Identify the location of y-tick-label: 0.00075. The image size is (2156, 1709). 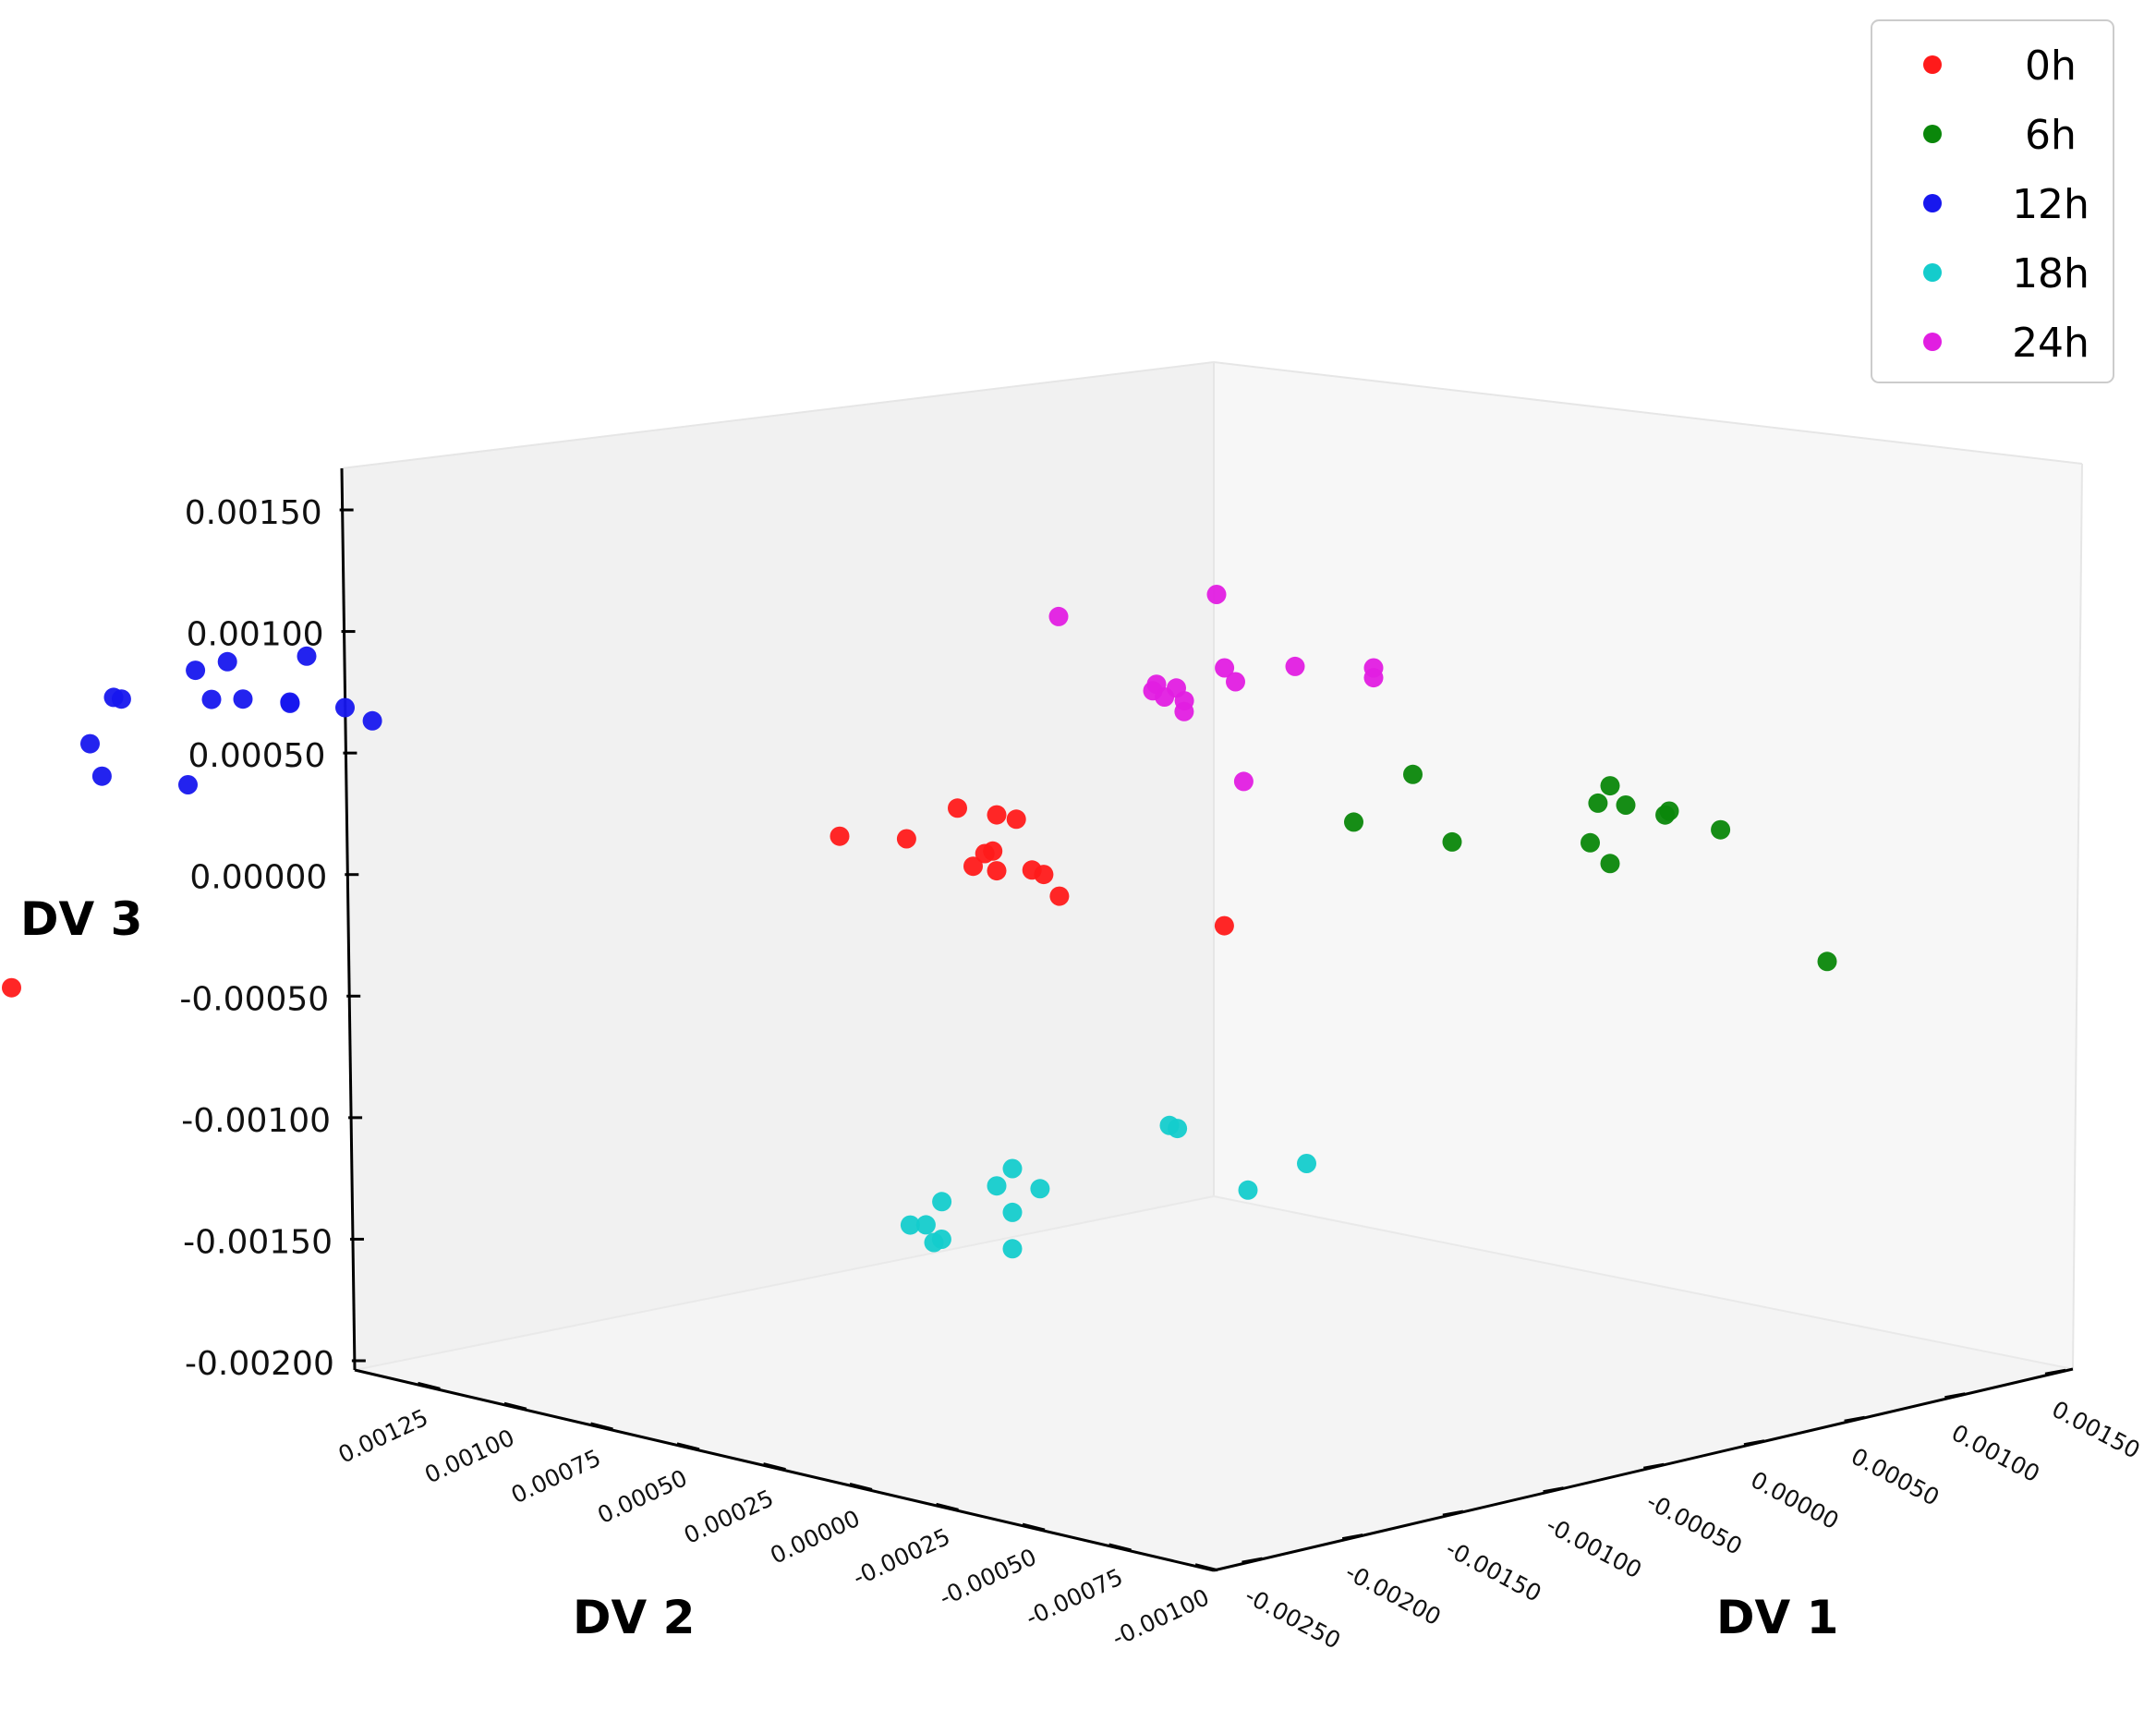
(556, 1476).